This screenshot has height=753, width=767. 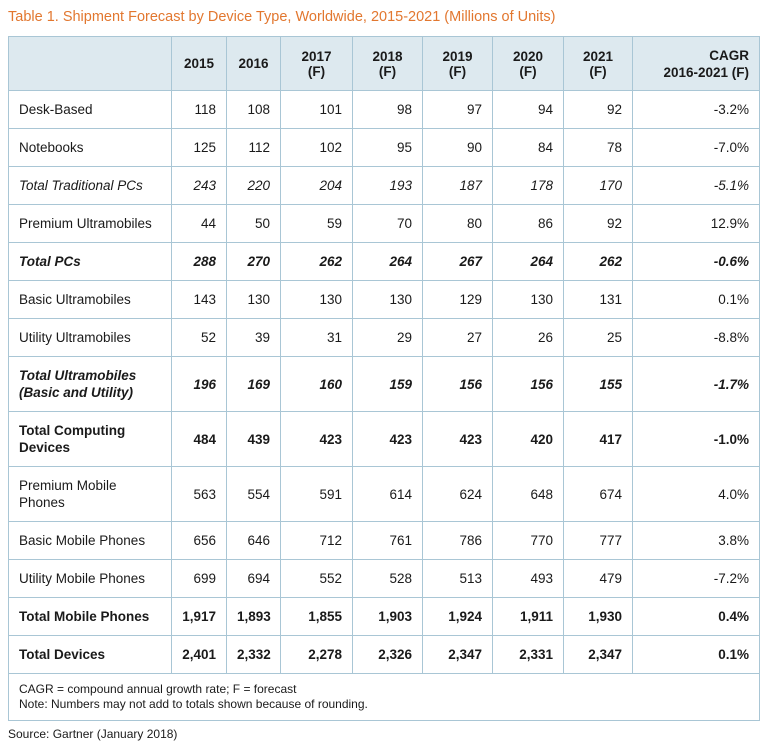 What do you see at coordinates (90, 261) in the screenshot?
I see `row-label: Total PCs` at bounding box center [90, 261].